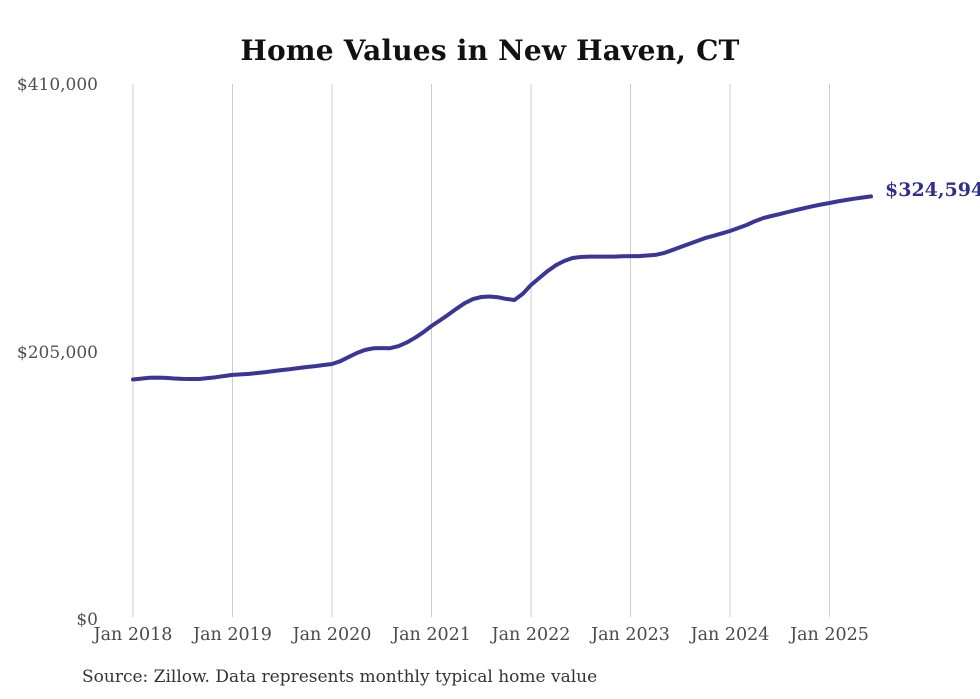  Describe the element at coordinates (232, 635) in the screenshot. I see `x-tick-label: Jan 2019` at that location.